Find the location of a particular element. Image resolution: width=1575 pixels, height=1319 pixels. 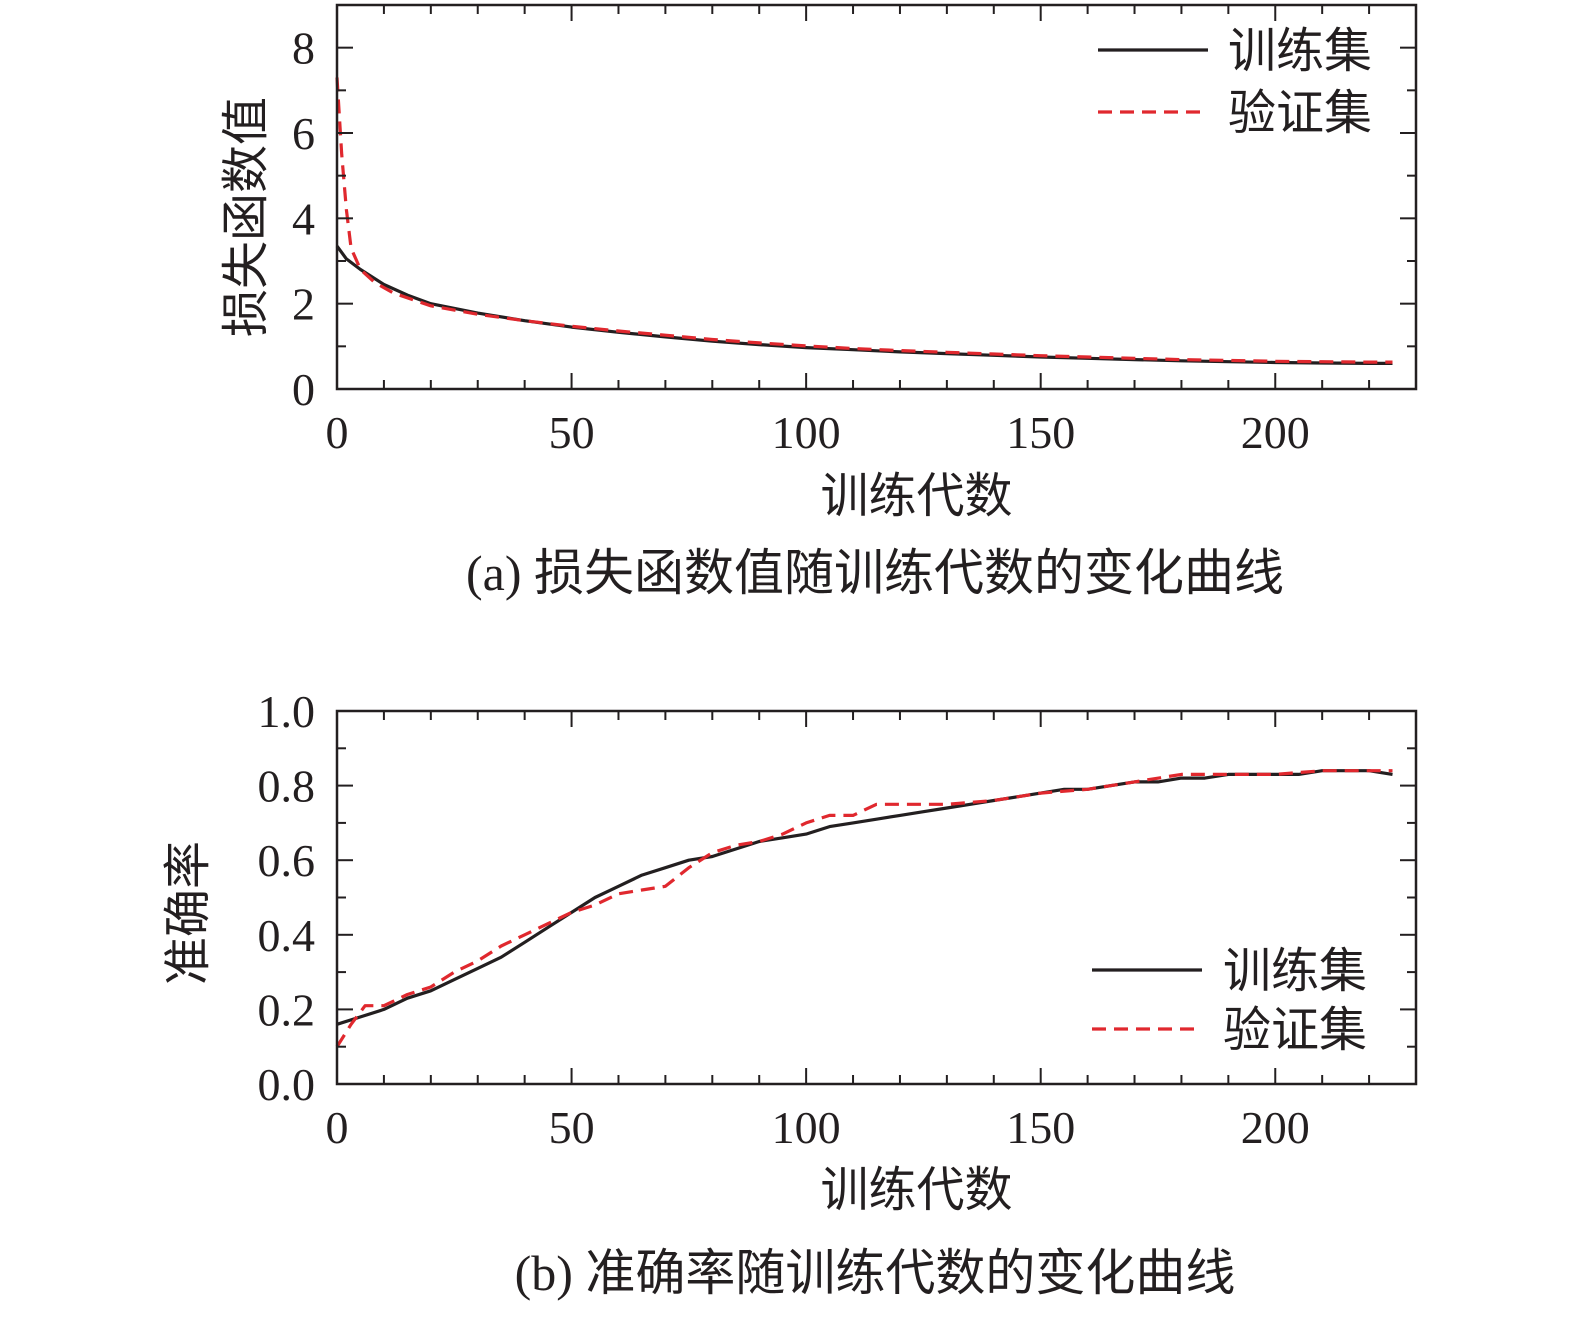

y-tick-label: 2 is located at coordinates (303, 304).